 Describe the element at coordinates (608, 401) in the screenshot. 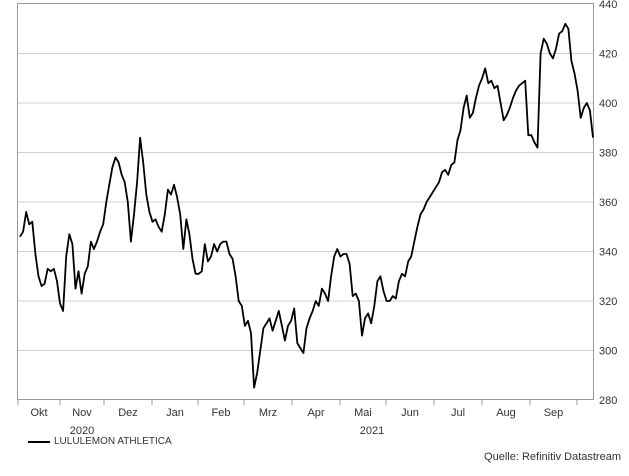

I see `y-tick-label: 280` at that location.